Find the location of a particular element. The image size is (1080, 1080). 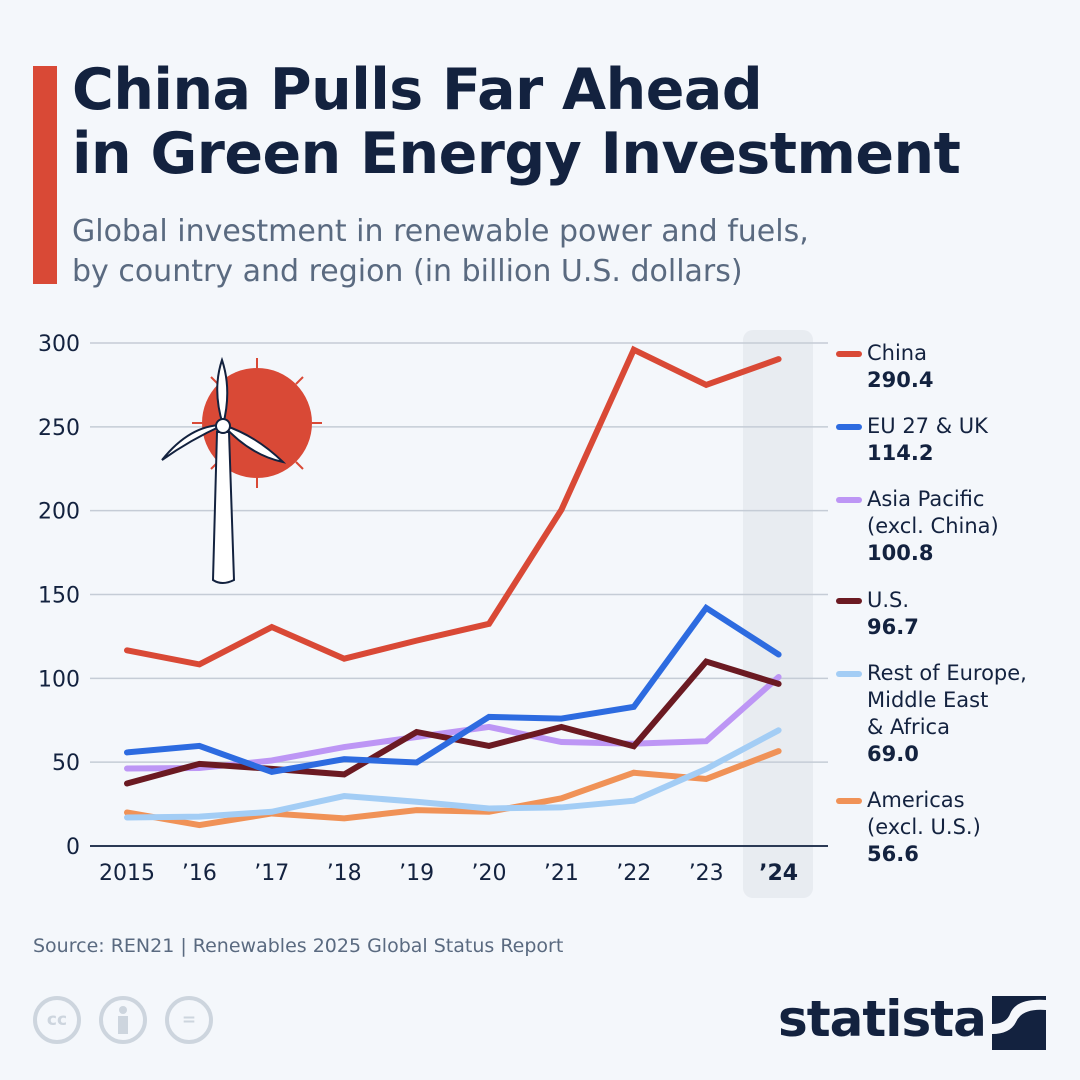

y-axis-ticks: 0 50 100 150 200 250 300 is located at coordinates (59, 596).